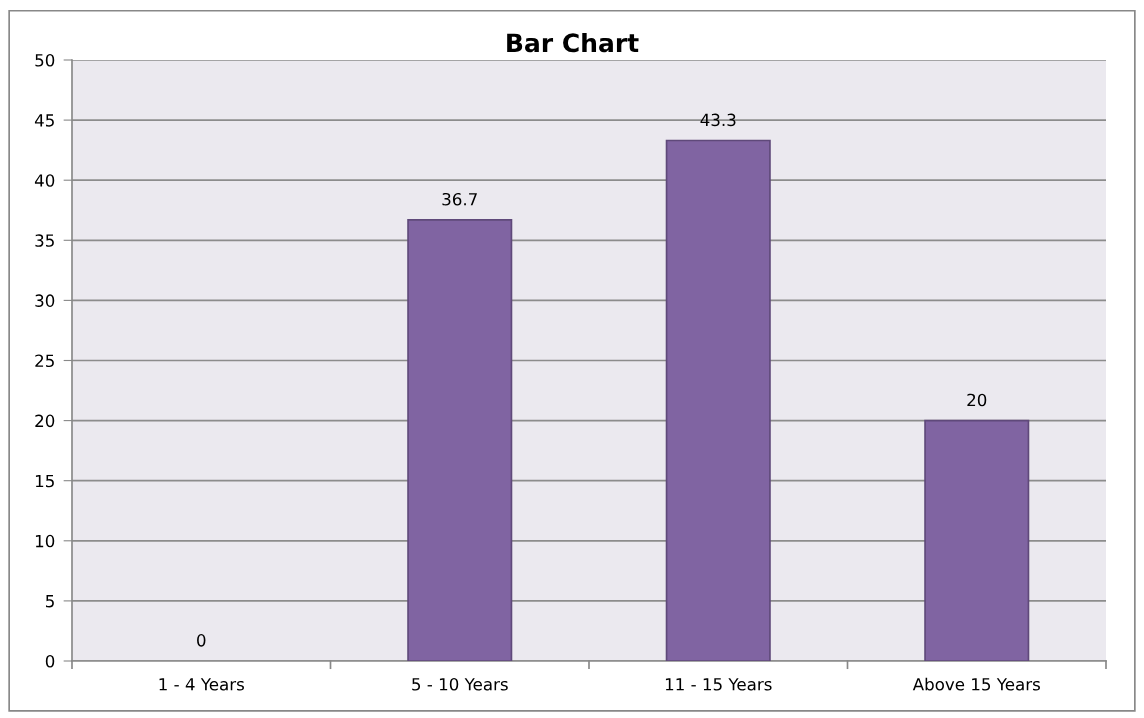  What do you see at coordinates (45, 60) in the screenshot?
I see `y-tick-label: 50` at bounding box center [45, 60].